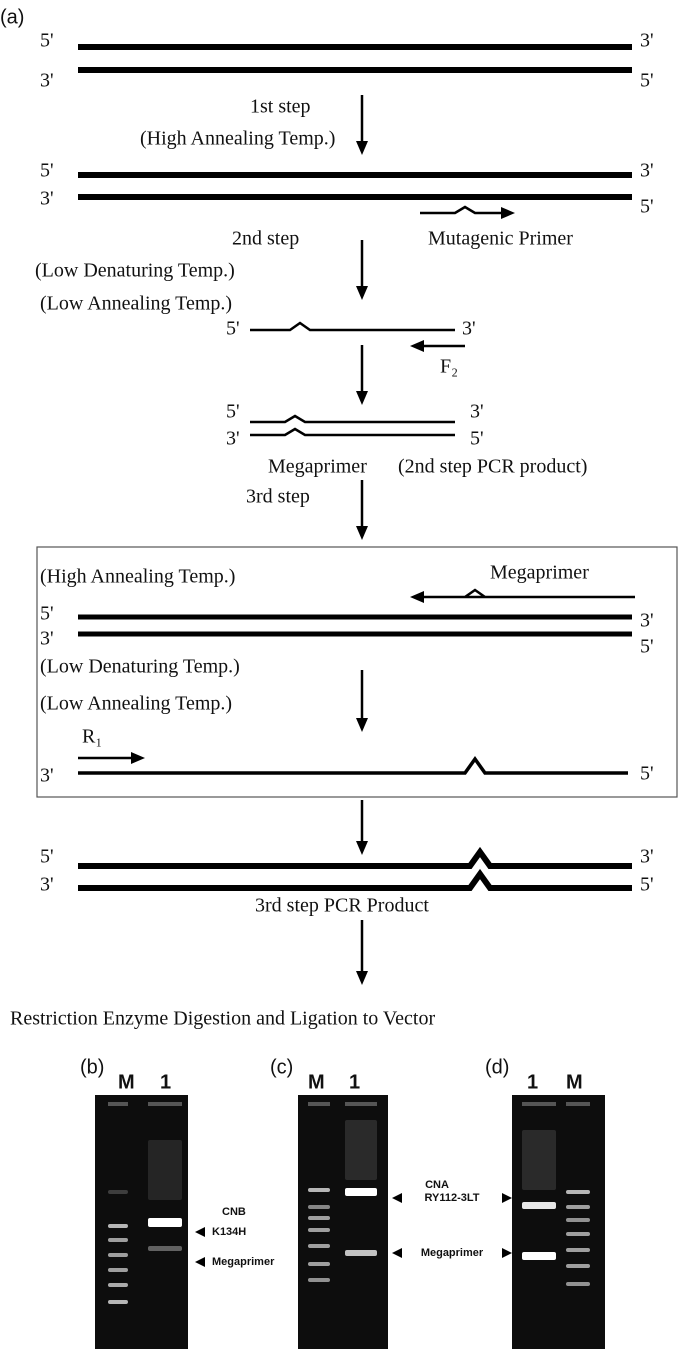 The width and height of the screenshot is (679, 1349). What do you see at coordinates (229, 1232) in the screenshot?
I see `band-label: K134H` at bounding box center [229, 1232].